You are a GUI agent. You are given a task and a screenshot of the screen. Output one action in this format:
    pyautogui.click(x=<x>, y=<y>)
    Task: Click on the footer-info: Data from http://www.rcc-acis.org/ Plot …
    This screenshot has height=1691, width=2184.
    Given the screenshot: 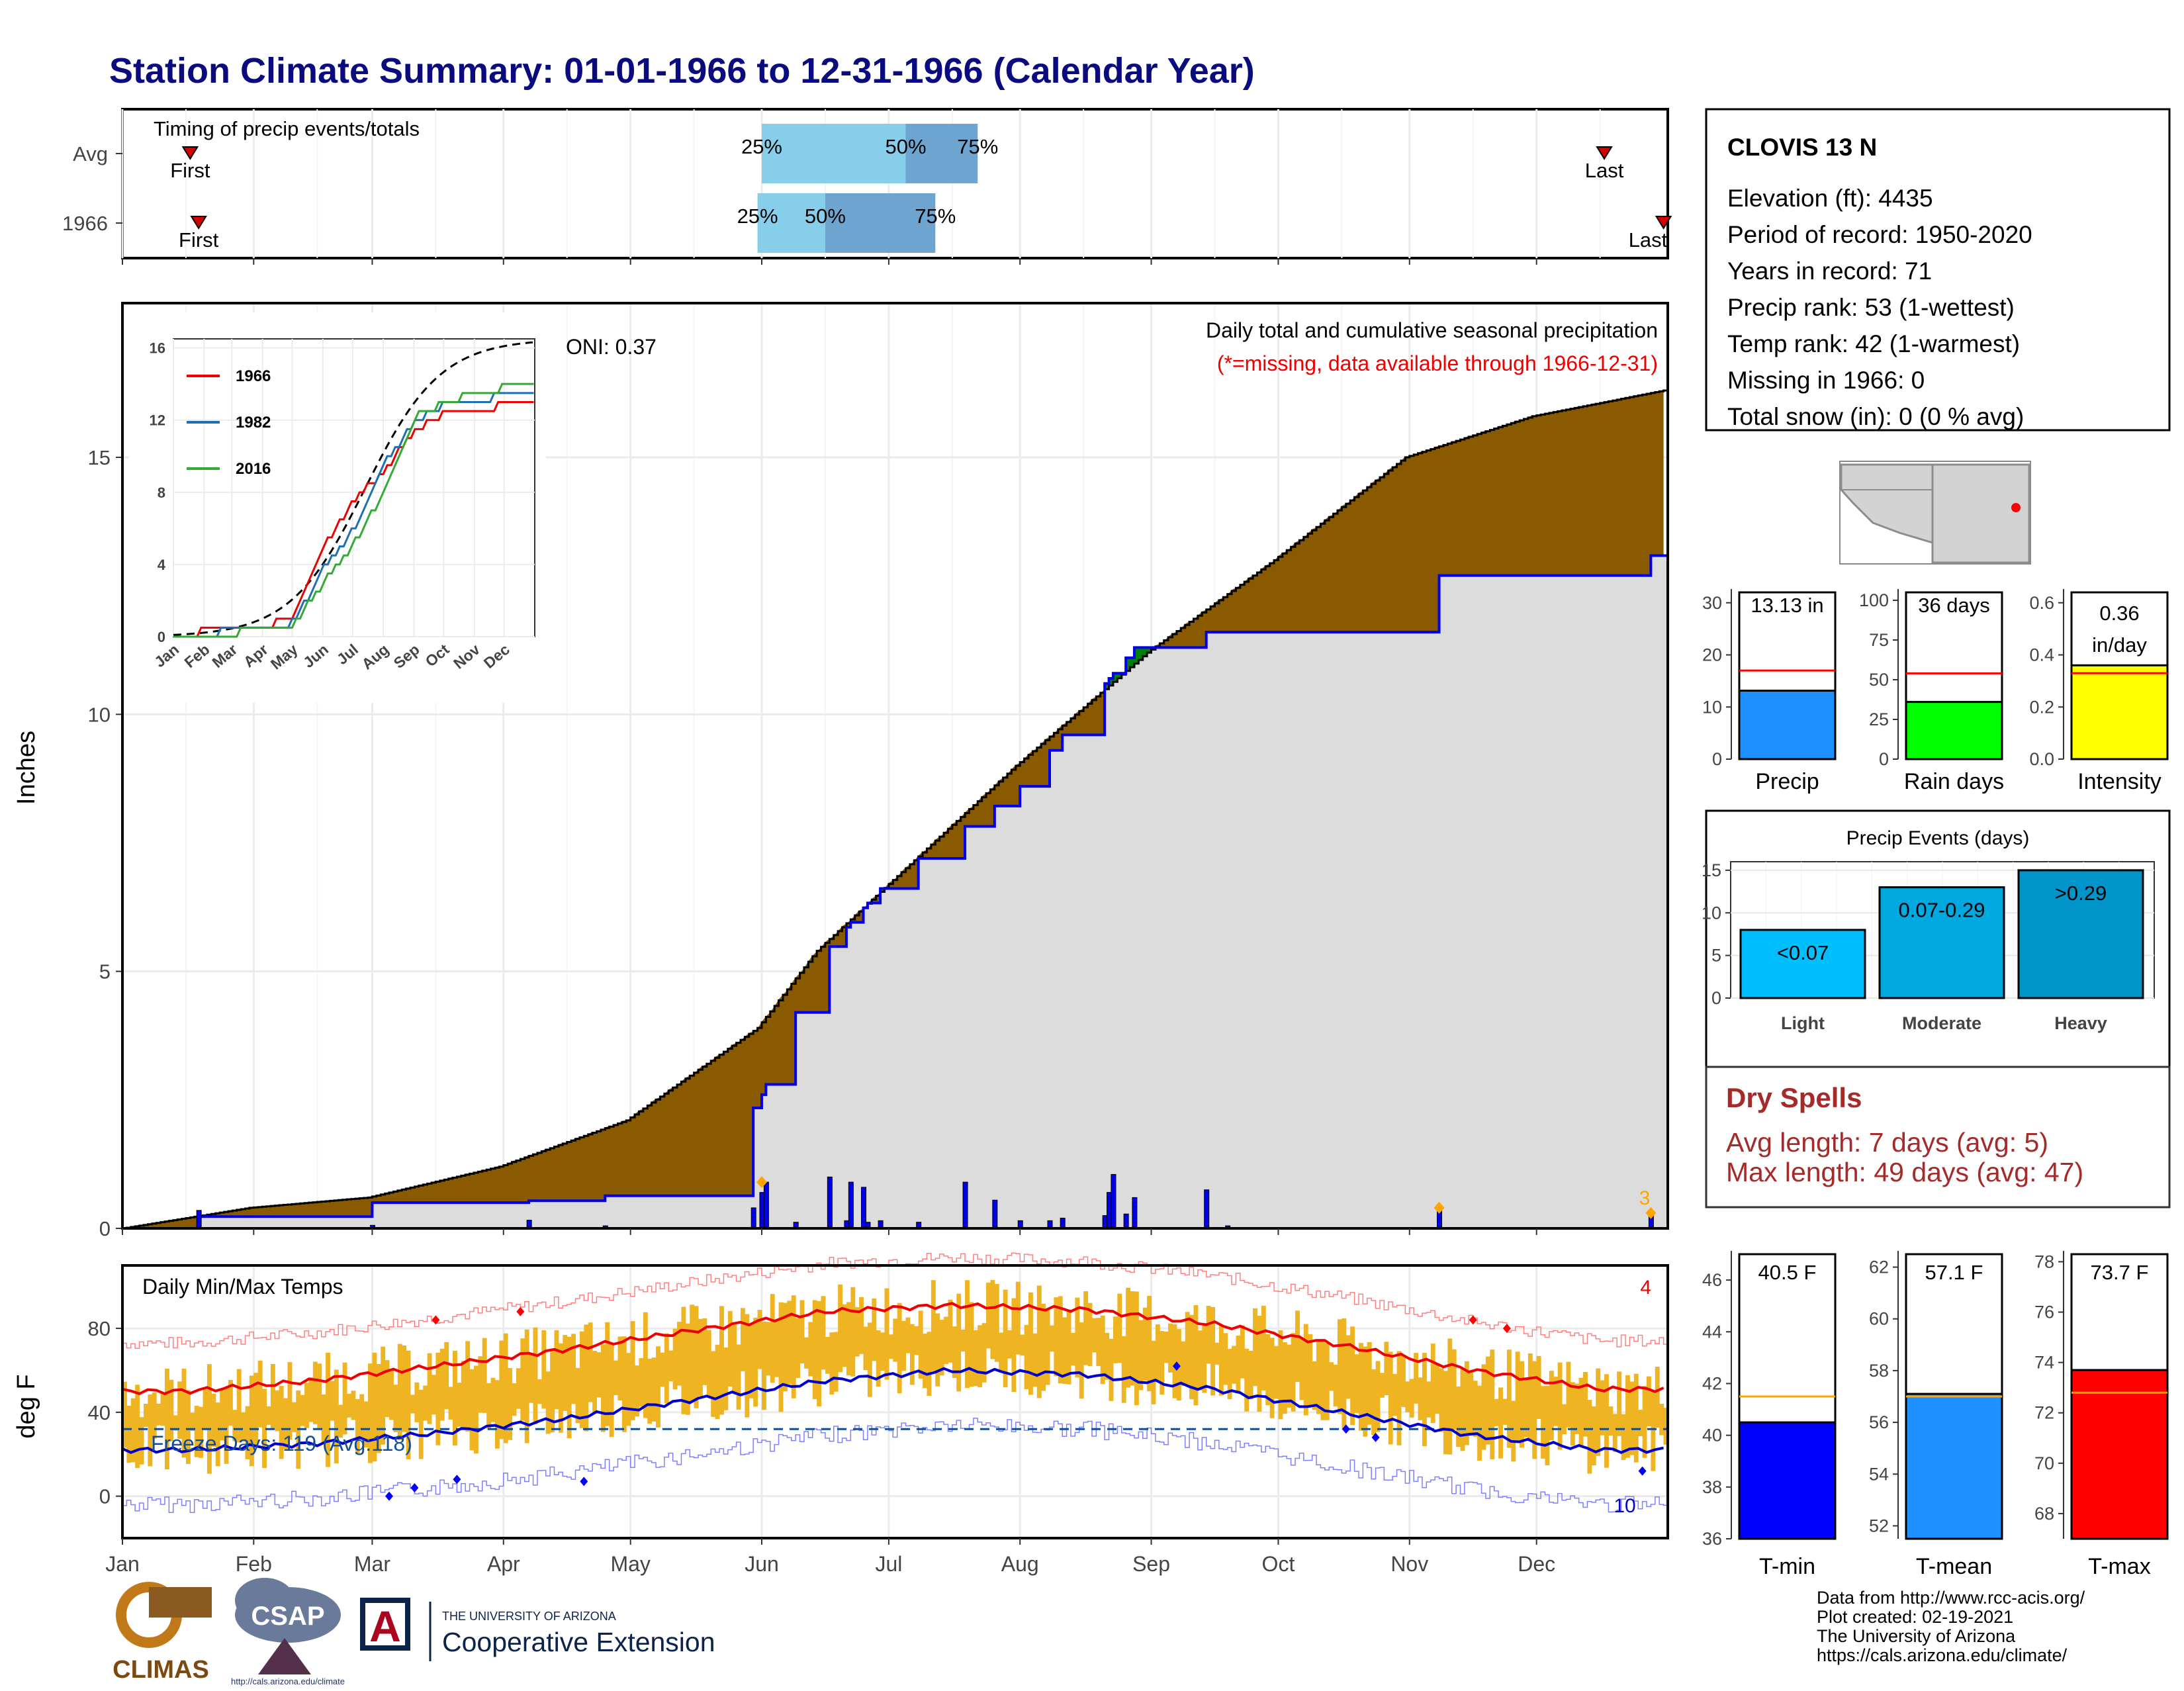 What is the action you would take?
    pyautogui.click(x=1951, y=1627)
    